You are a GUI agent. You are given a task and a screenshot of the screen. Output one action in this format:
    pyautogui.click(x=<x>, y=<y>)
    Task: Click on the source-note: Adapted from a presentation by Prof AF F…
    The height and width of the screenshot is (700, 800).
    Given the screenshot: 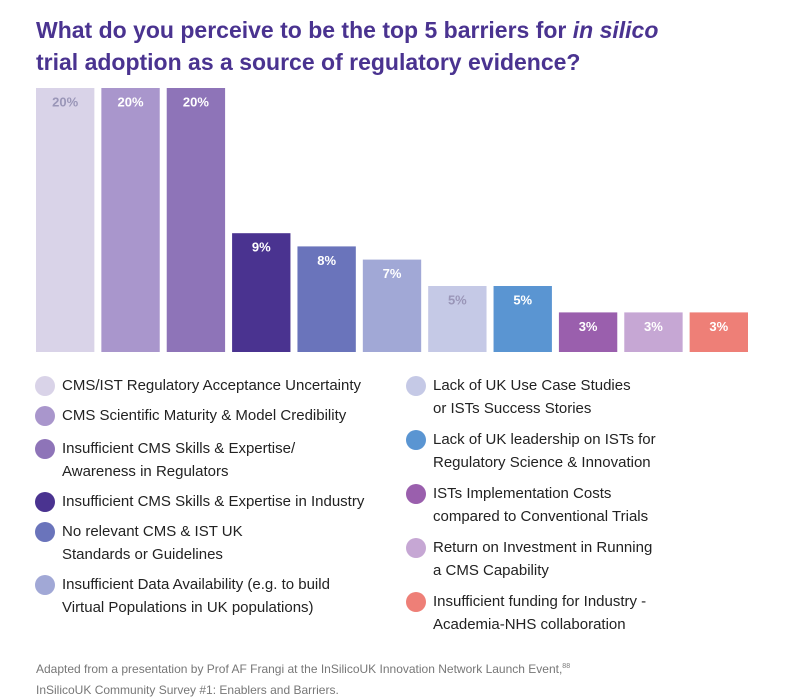 What is the action you would take?
    pyautogui.click(x=303, y=678)
    